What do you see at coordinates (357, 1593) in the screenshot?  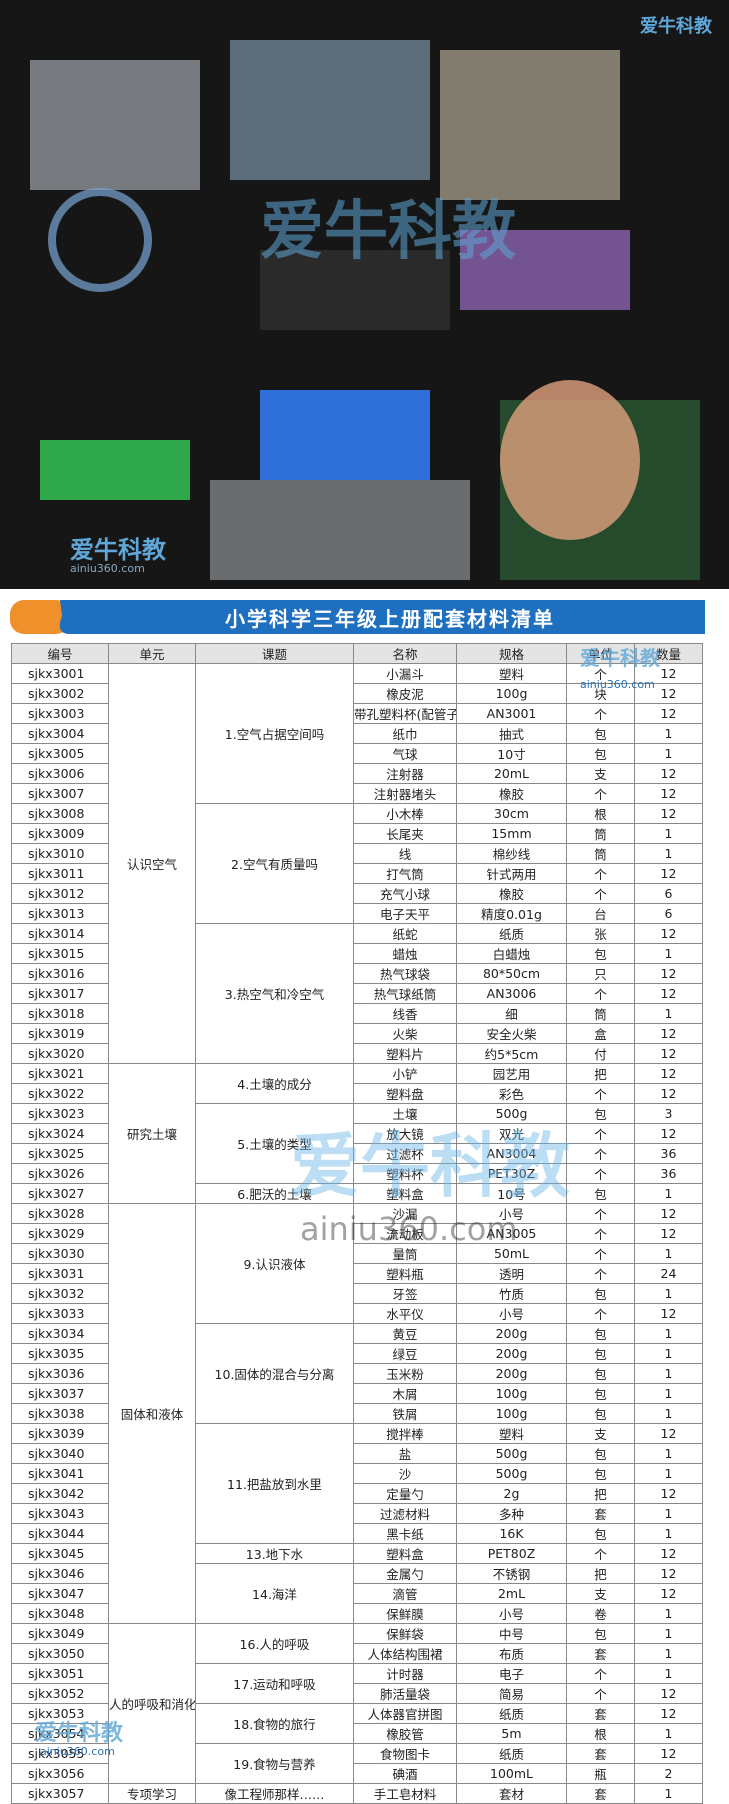 I see `table-row: sjkx3046 14.海洋 金属勺 不锈钢把 12` at bounding box center [357, 1593].